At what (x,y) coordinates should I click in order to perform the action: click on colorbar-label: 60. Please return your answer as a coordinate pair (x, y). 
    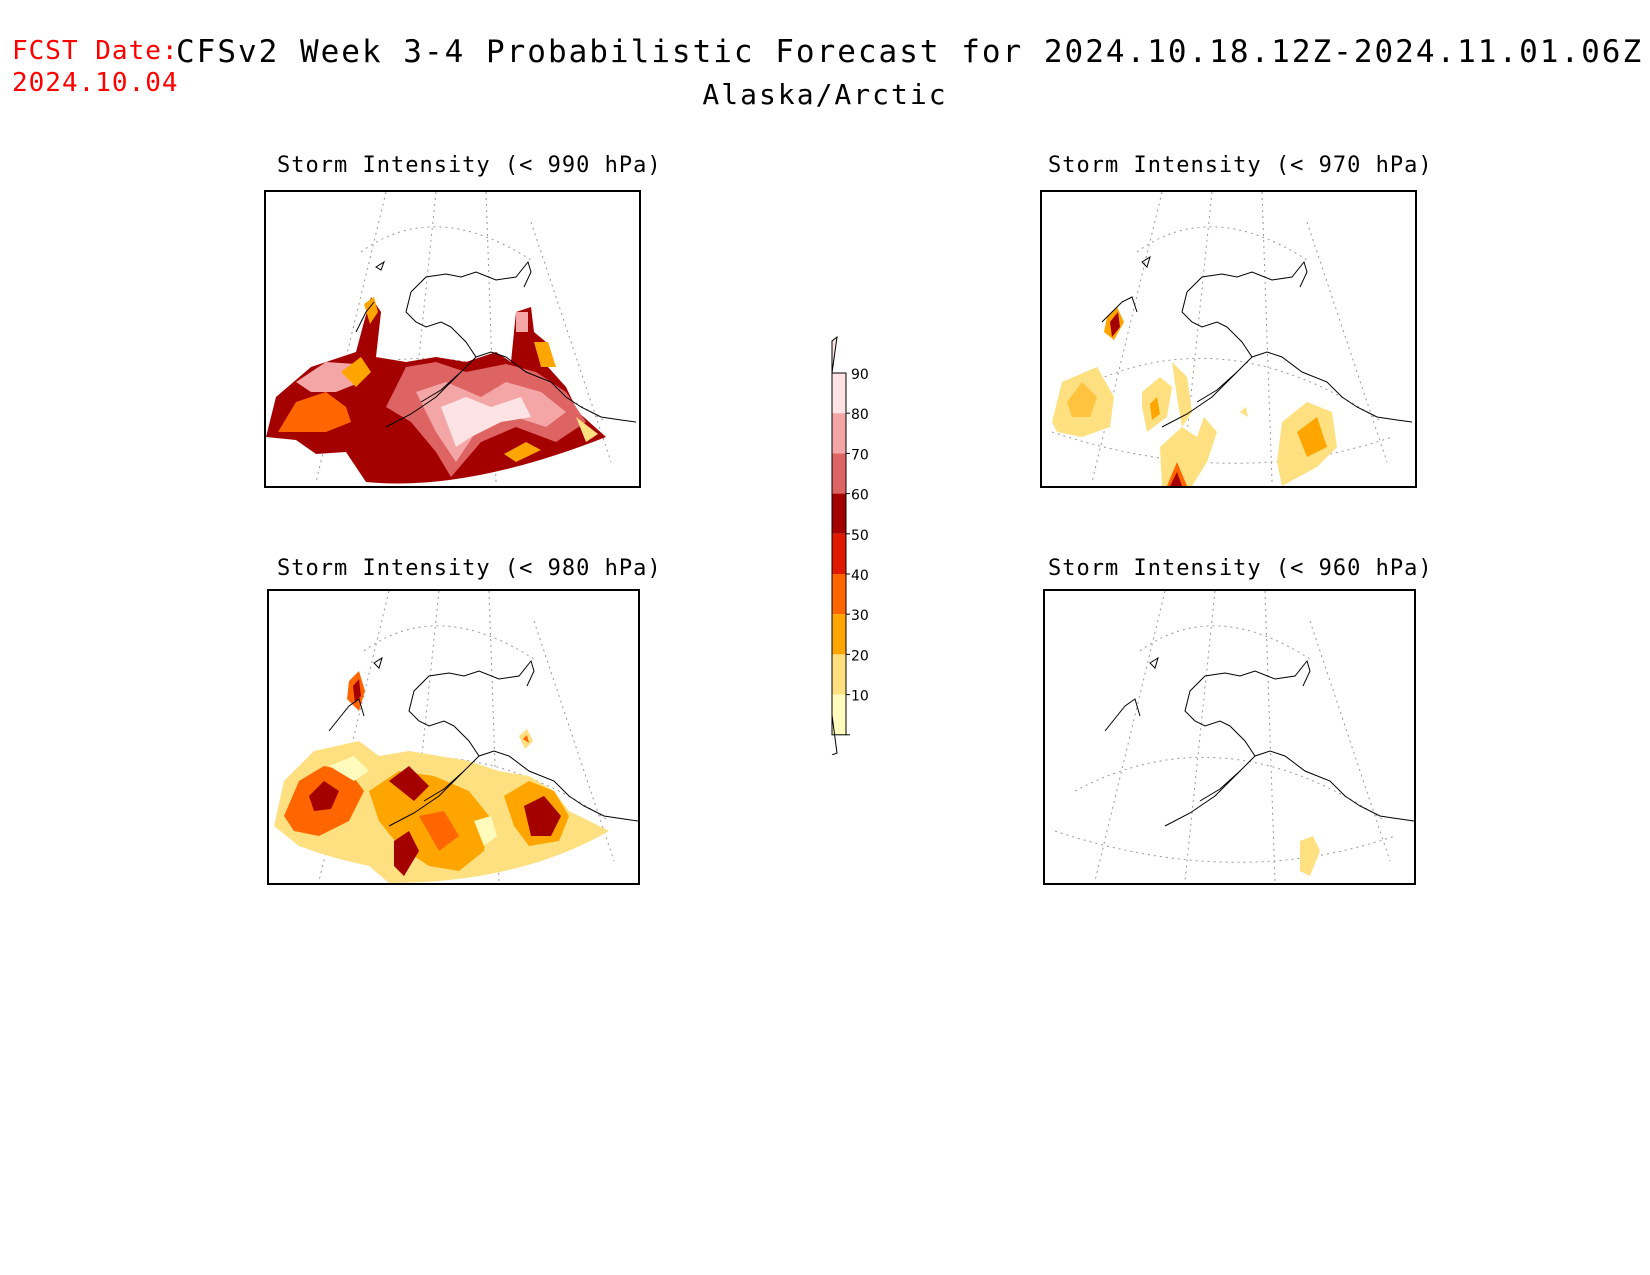
    Looking at the image, I should click on (860, 496).